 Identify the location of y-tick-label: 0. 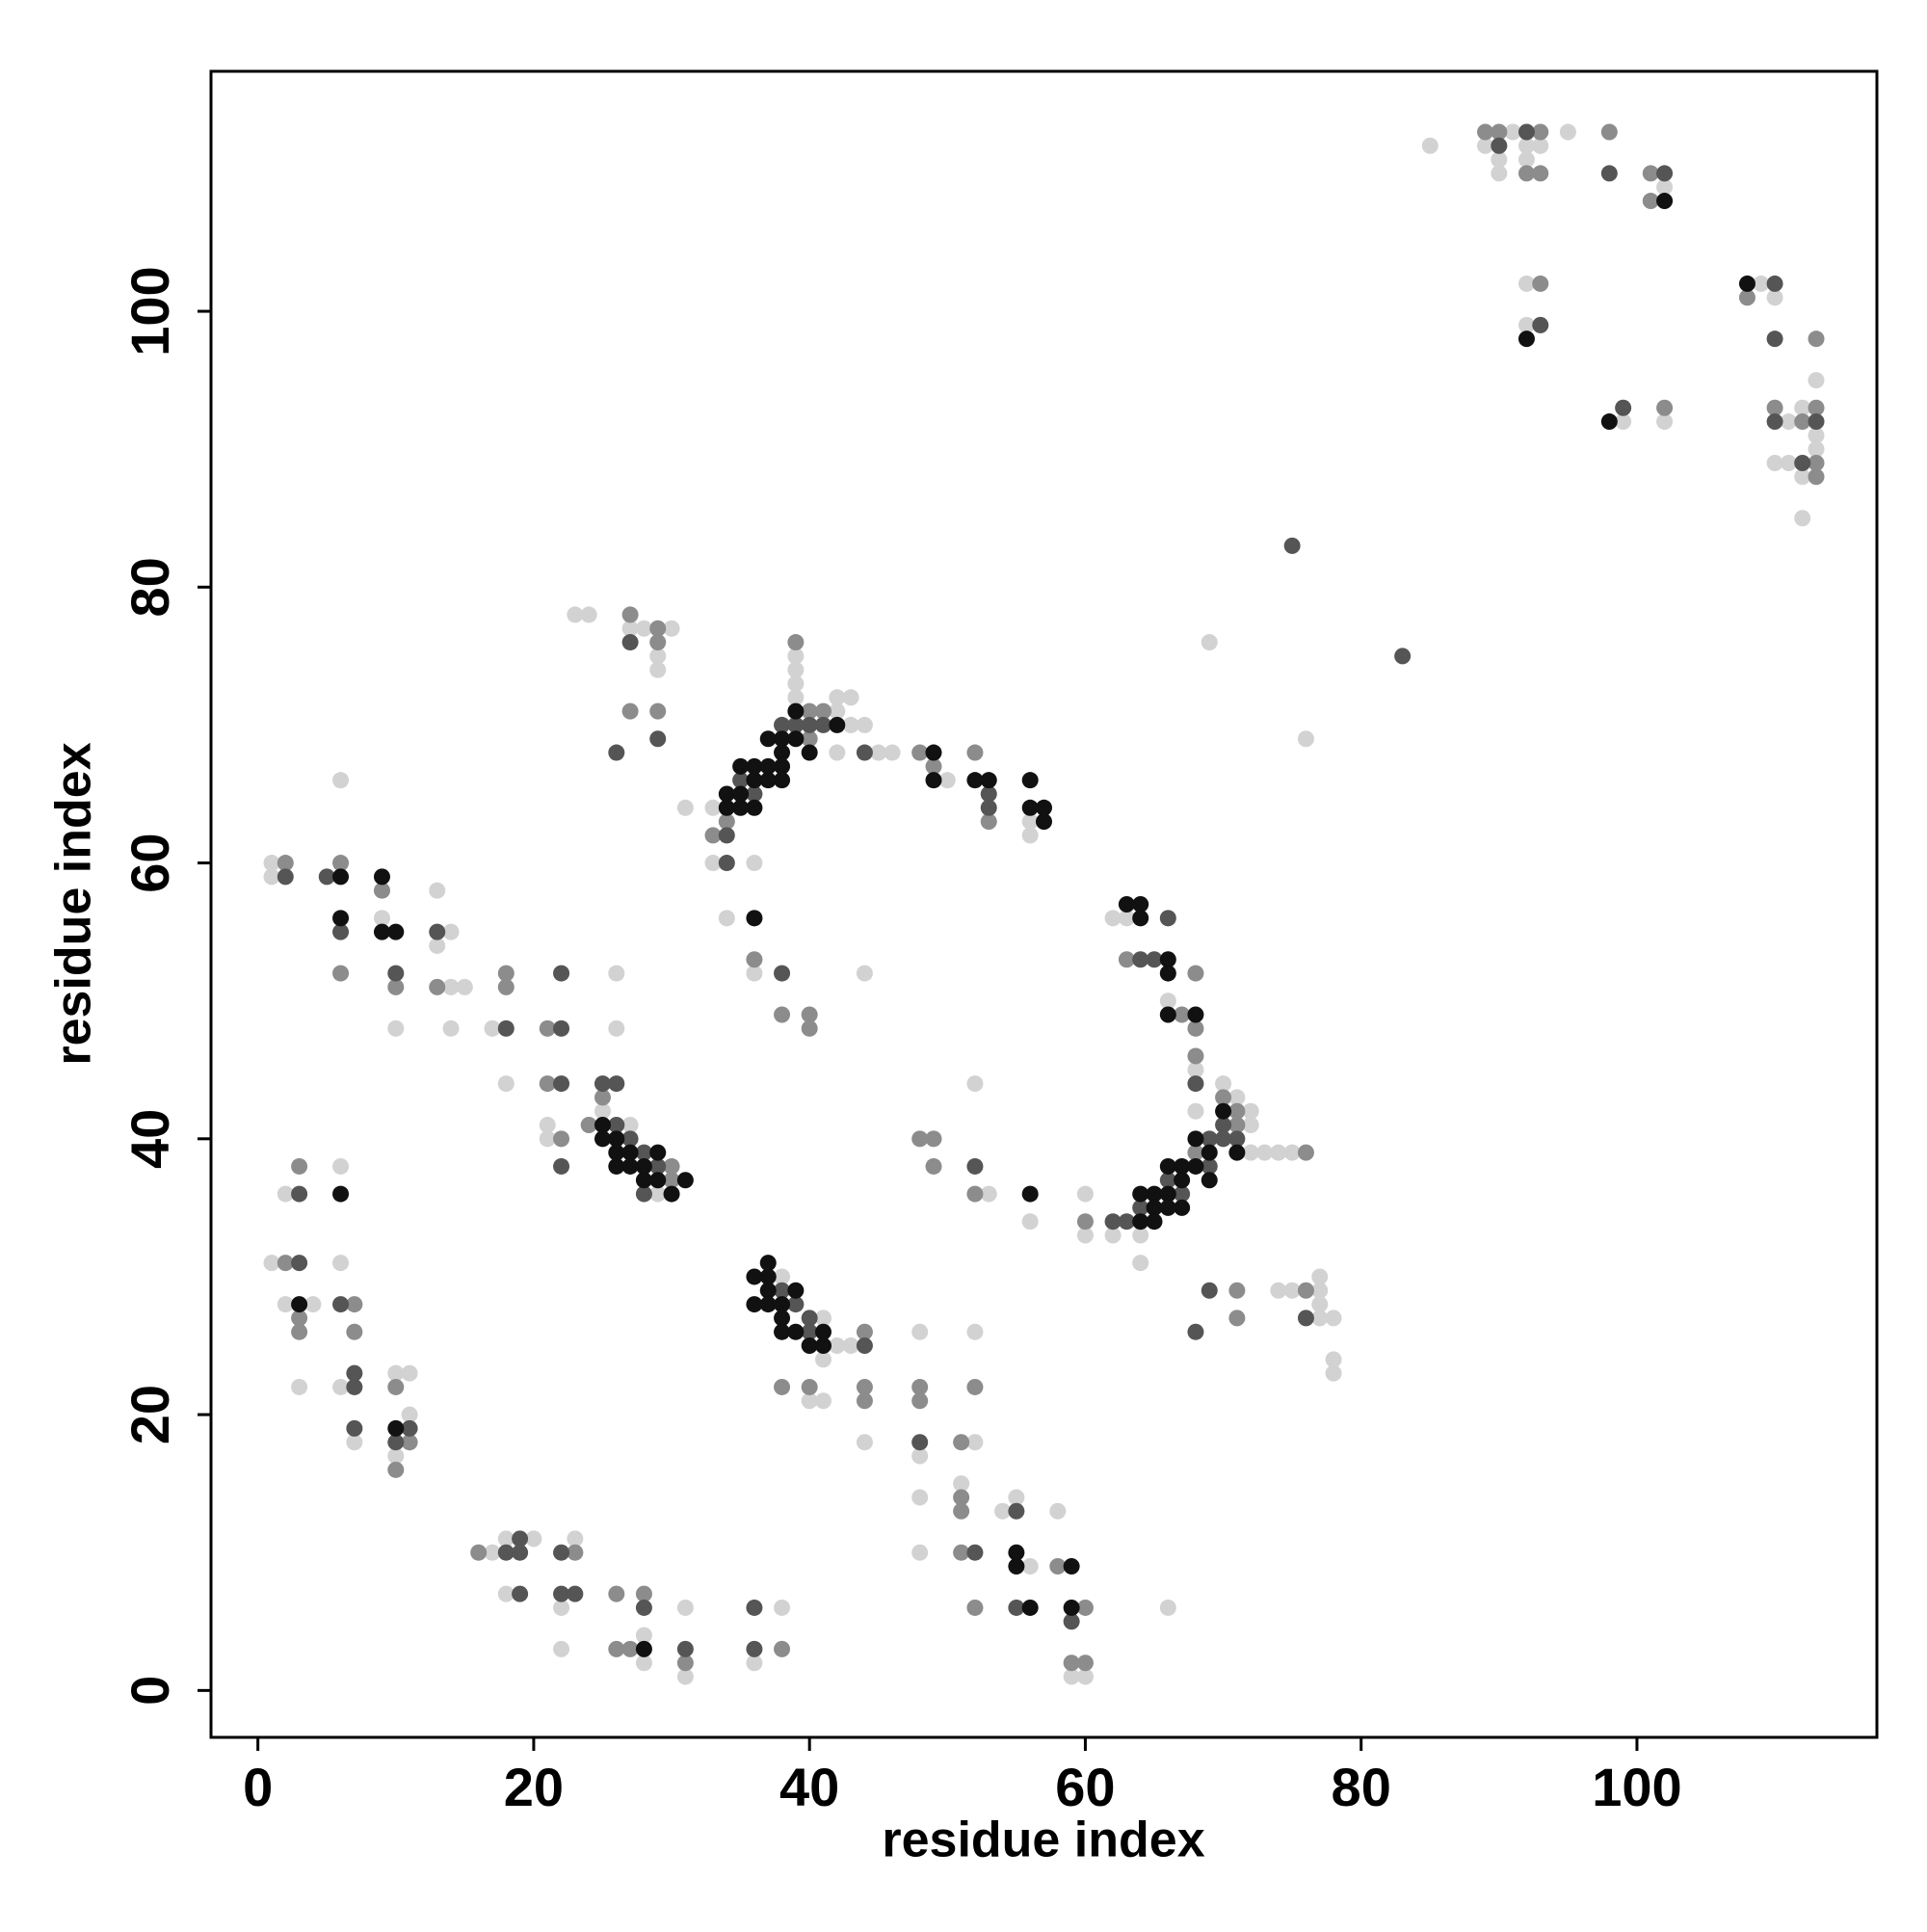
(149, 1691).